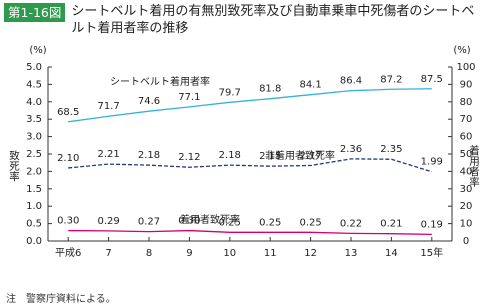 This screenshot has width=486, height=308. What do you see at coordinates (189, 253) in the screenshot?
I see `x-tick-label: 9` at bounding box center [189, 253].